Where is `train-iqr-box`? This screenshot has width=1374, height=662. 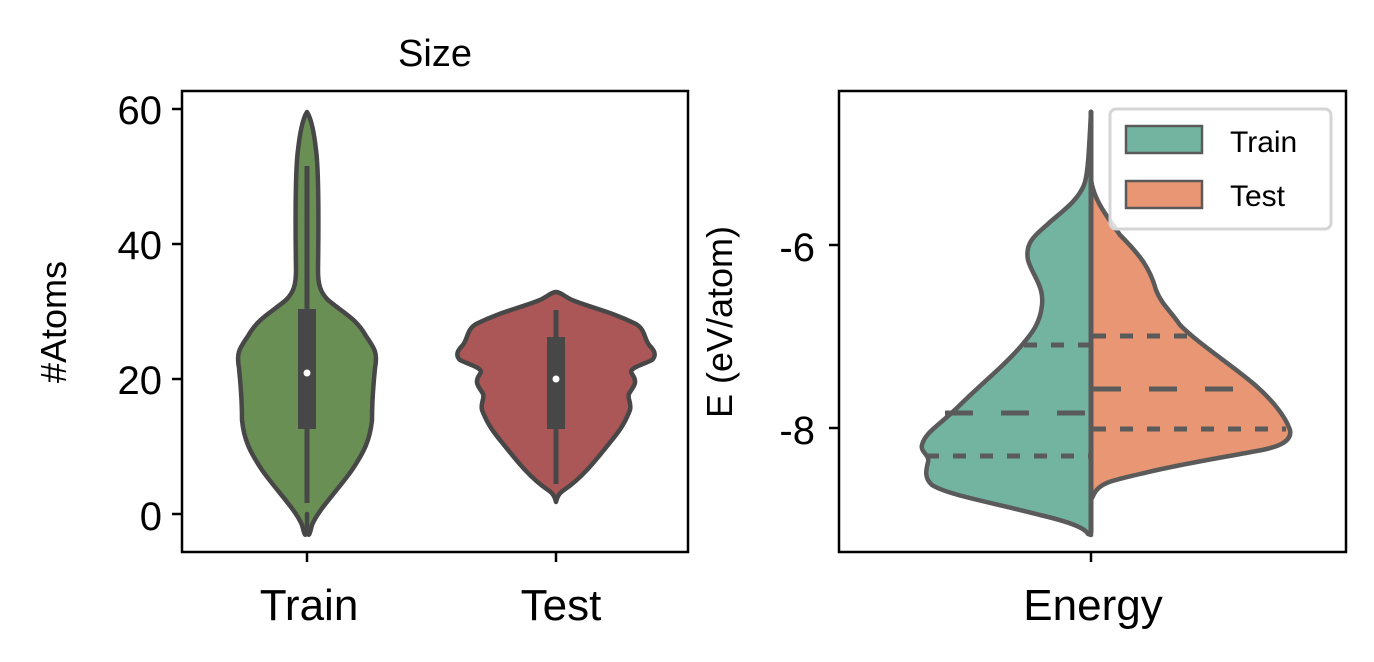 train-iqr-box is located at coordinates (307, 369).